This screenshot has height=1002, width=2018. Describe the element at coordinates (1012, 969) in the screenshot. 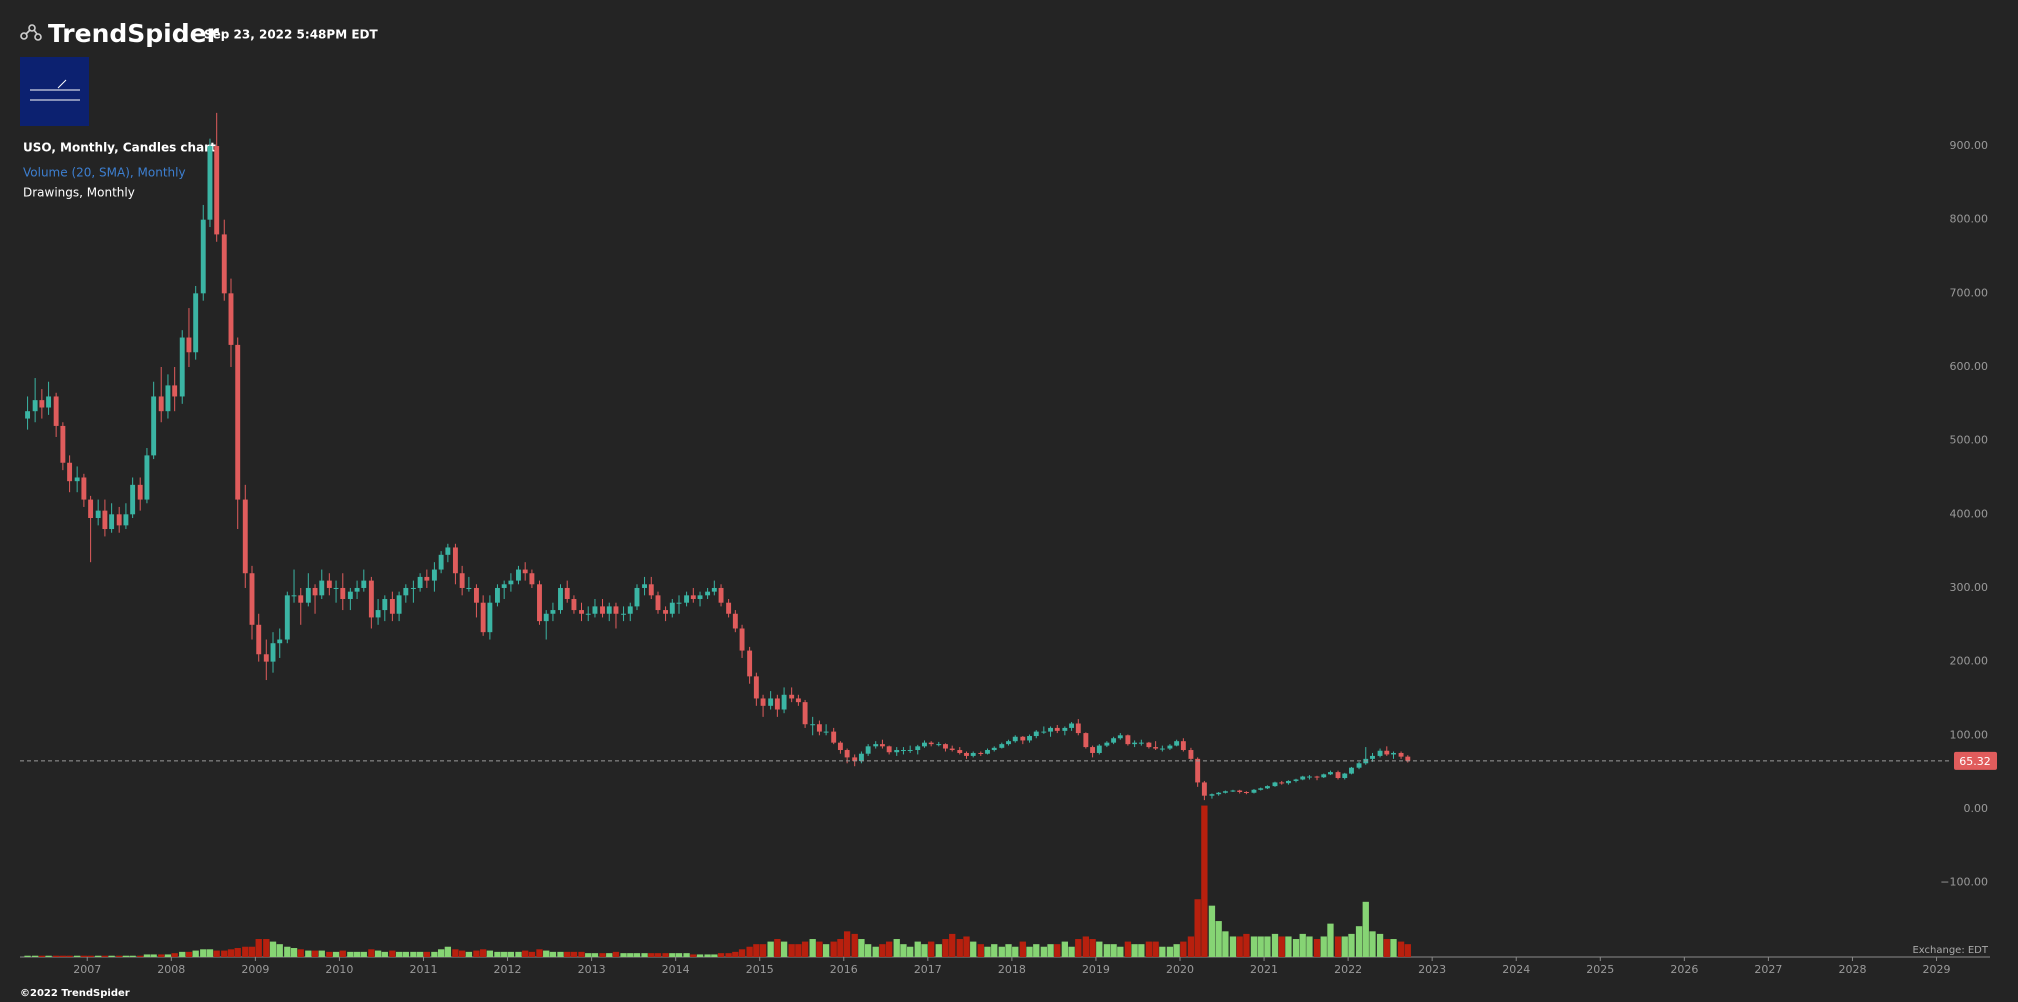

I see `x-tick-label: 2018` at that location.